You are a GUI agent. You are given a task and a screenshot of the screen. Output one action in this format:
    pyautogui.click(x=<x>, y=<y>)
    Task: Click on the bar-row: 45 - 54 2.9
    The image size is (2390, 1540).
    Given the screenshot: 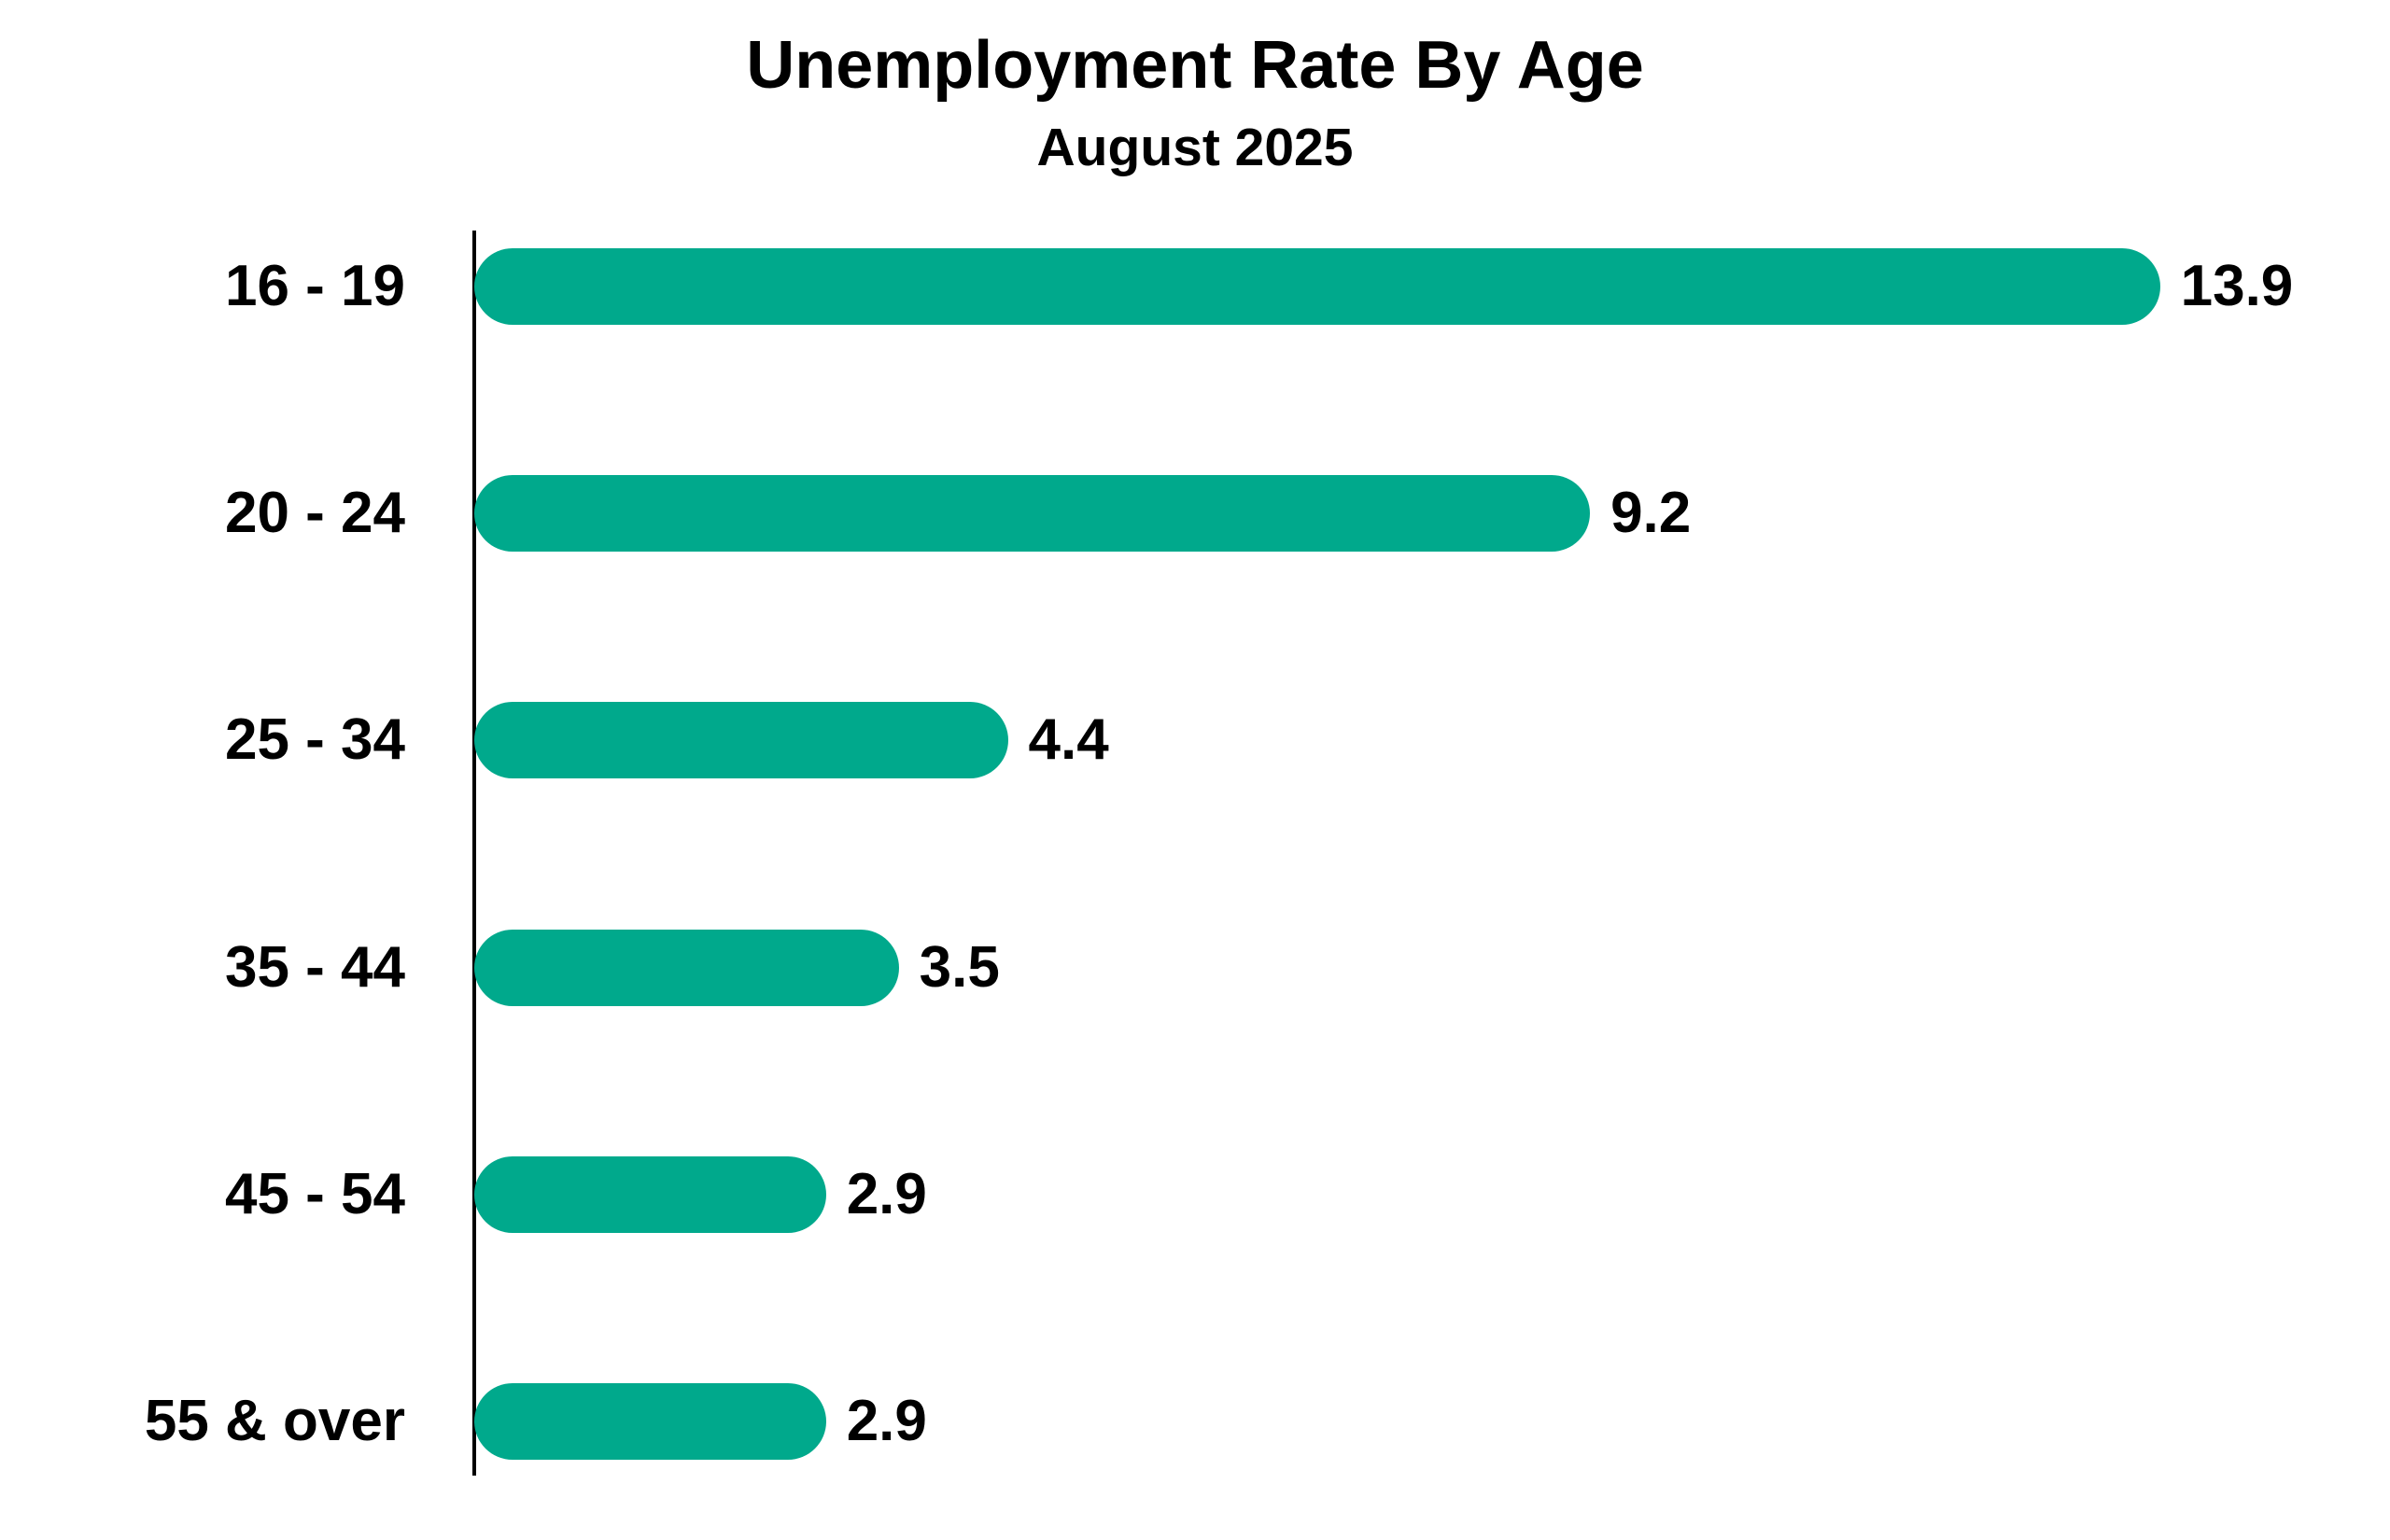 What is the action you would take?
    pyautogui.click(x=1195, y=1194)
    